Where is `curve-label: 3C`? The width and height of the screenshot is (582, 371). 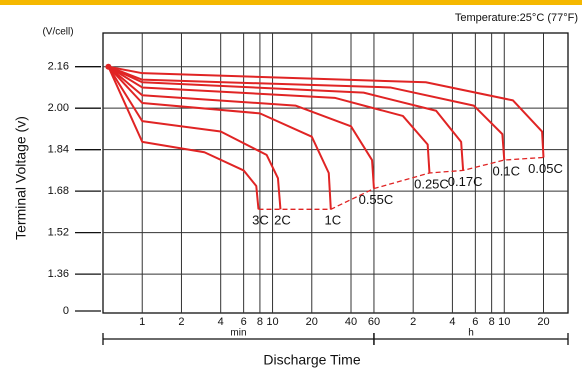
curve-label: 3C is located at coordinates (260, 220).